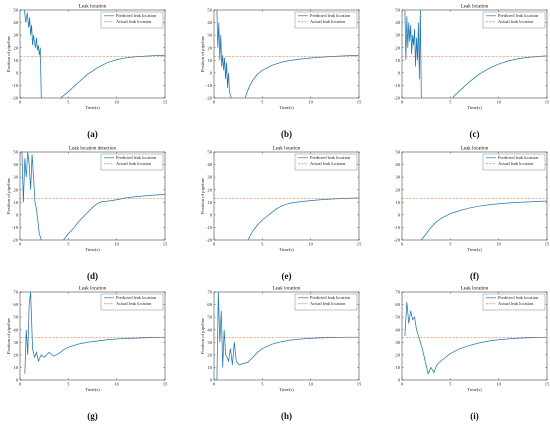  What do you see at coordinates (92, 276) in the screenshot?
I see `panel-caption: (d)` at bounding box center [92, 276].